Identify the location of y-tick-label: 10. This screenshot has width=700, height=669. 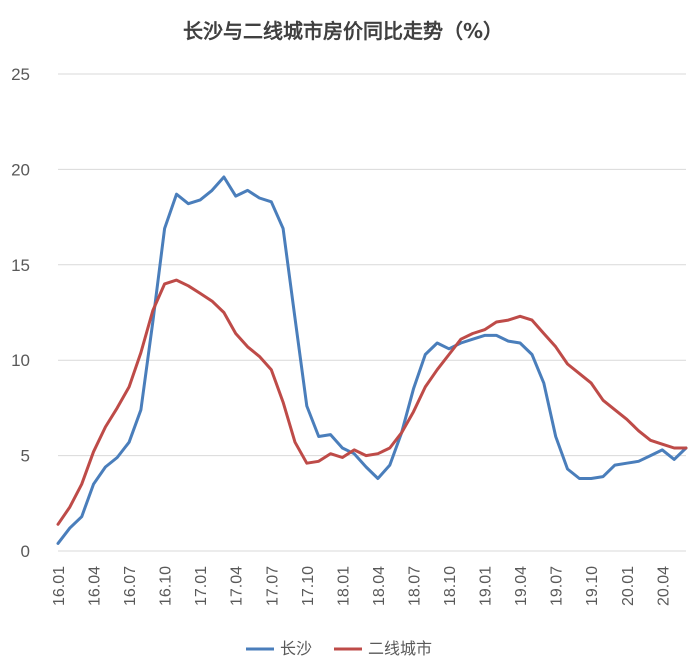
(20, 360).